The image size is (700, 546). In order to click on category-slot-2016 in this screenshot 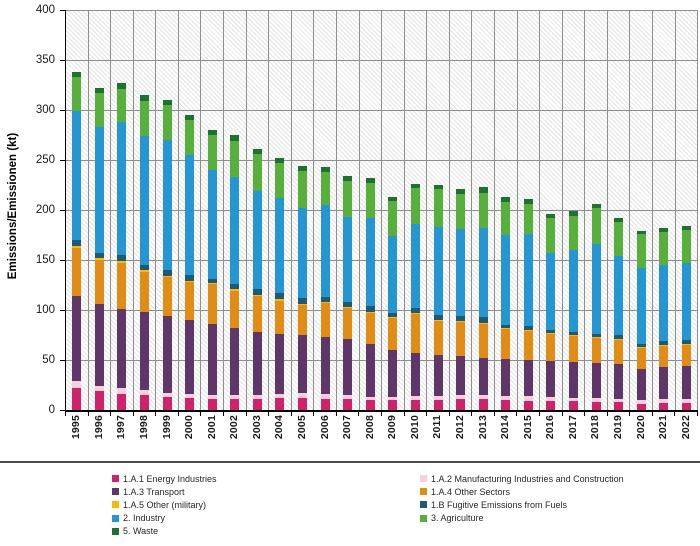, I will do `click(551, 210)`.